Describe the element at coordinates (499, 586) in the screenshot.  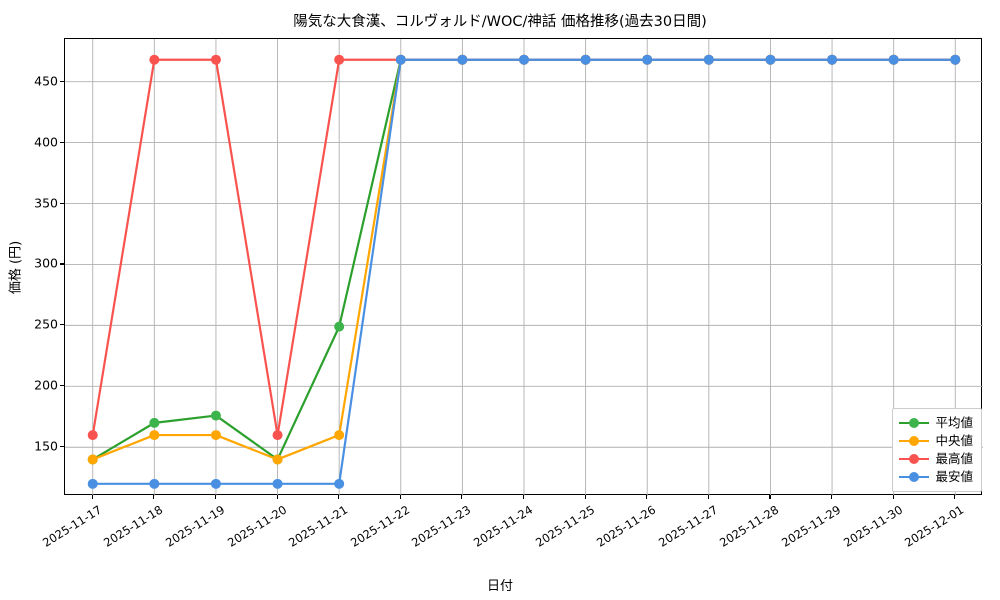
I see `x-axis-label: 日付` at that location.